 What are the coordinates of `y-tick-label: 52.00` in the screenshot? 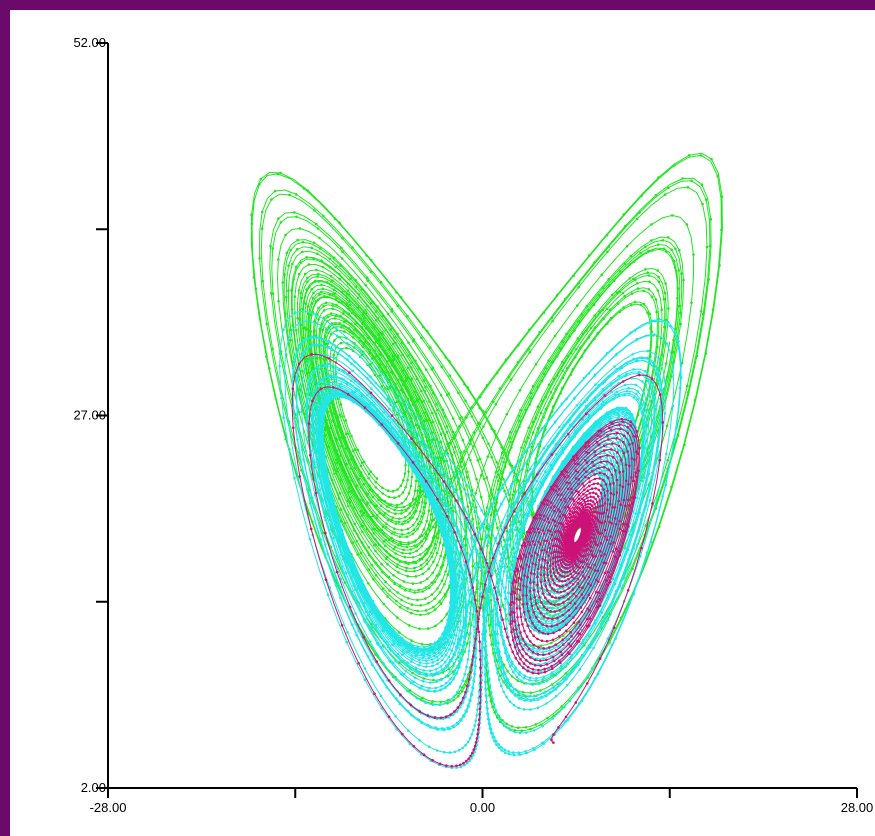 It's located at (89, 42).